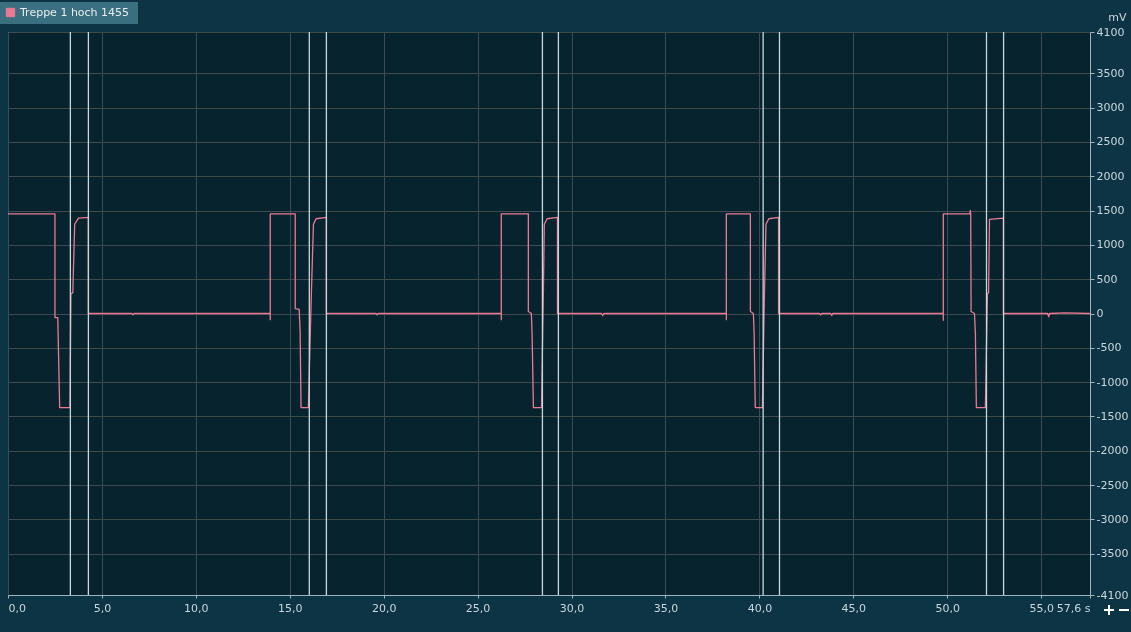 This screenshot has height=632, width=1131. Describe the element at coordinates (760, 608) in the screenshot. I see `x-tick-label: 40,0` at that location.